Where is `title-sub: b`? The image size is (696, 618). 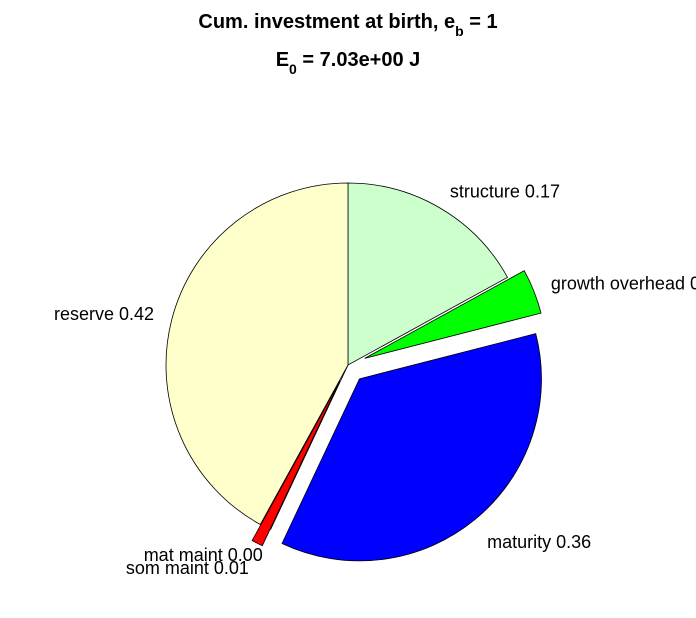
title-sub: b is located at coordinates (459, 31).